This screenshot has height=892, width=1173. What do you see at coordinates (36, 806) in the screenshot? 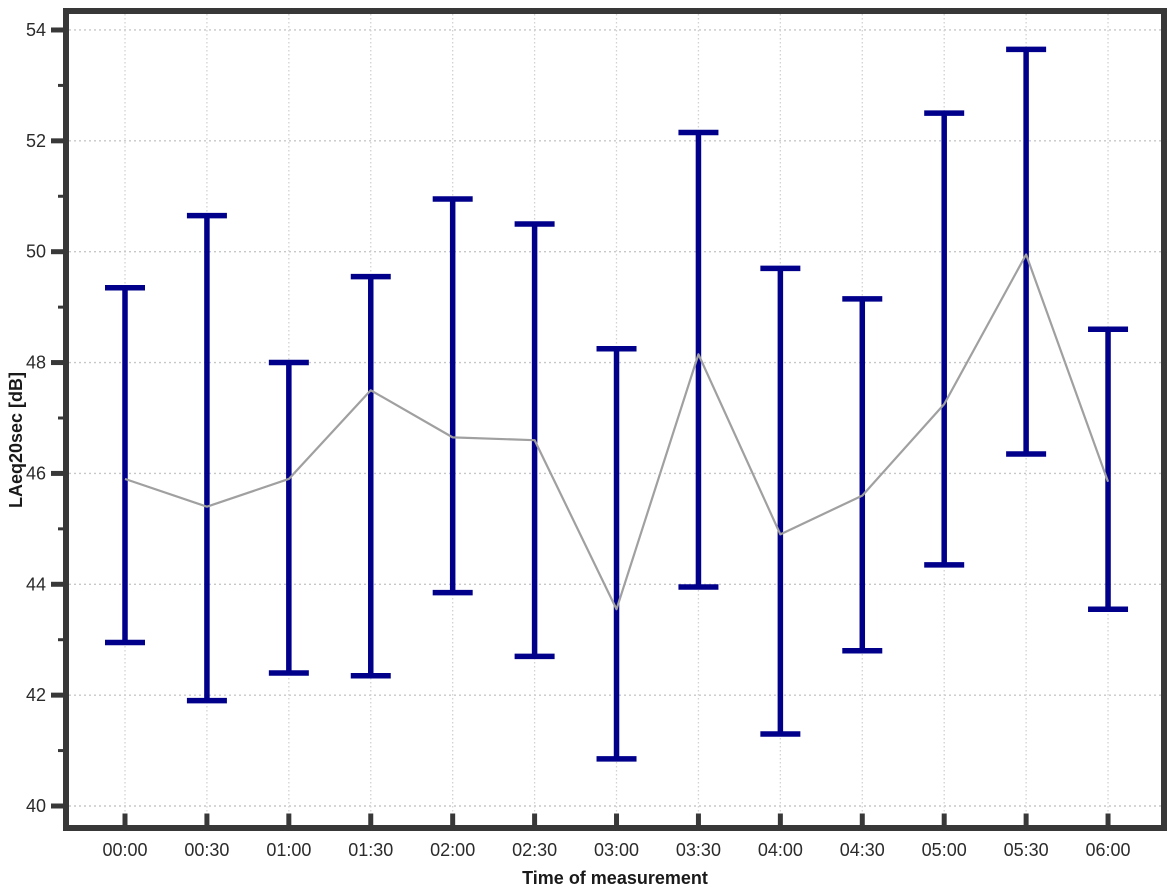
I see `y-tick-label: 40` at bounding box center [36, 806].